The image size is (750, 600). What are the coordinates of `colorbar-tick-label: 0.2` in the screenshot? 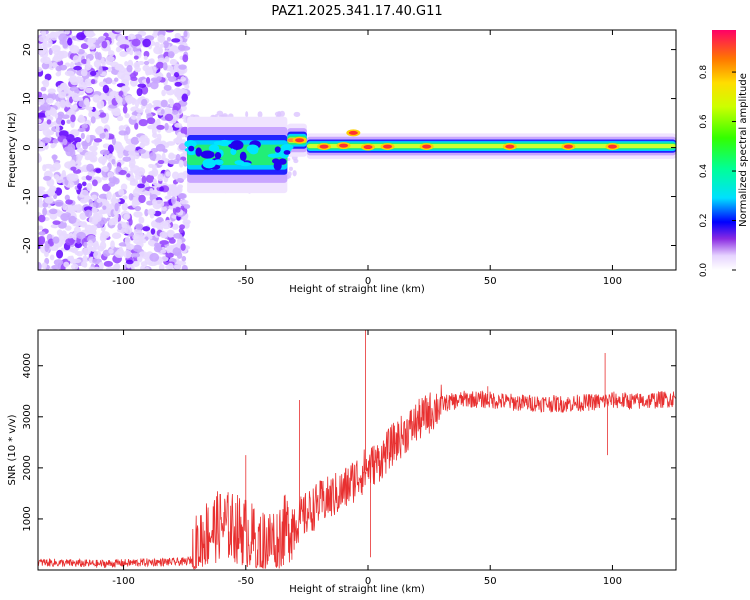 It's located at (704, 220).